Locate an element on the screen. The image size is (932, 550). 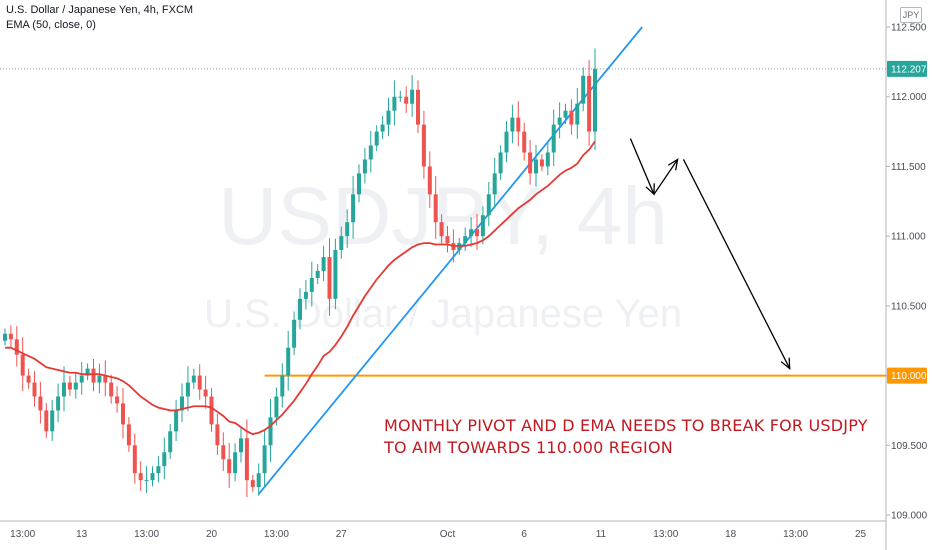
x-tick-label: 13 is located at coordinates (82, 534).